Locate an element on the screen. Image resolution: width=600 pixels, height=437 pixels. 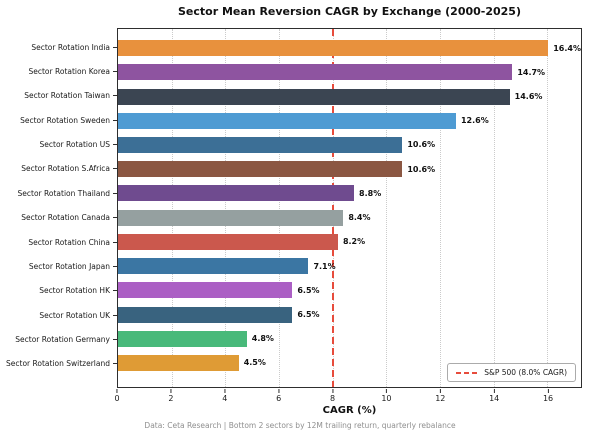
x-tick-label: 2 is located at coordinates (171, 398).